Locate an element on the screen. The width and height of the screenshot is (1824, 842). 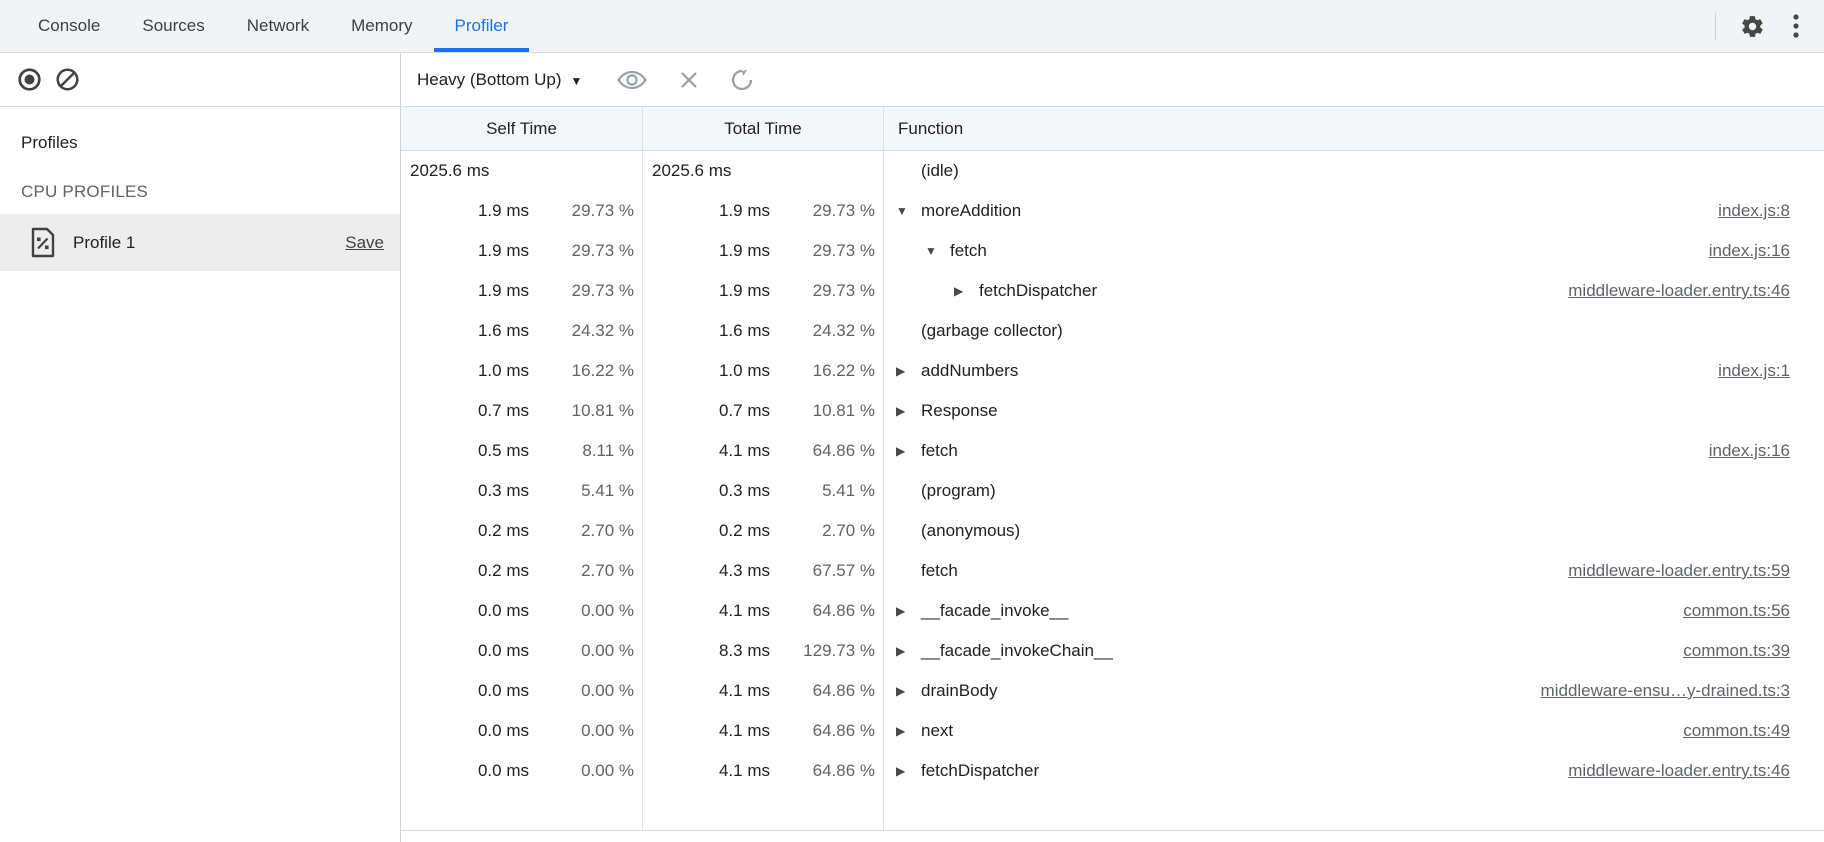
view-mode-select: Heavy (Bottom Up) ▼ is located at coordinates (499, 80).